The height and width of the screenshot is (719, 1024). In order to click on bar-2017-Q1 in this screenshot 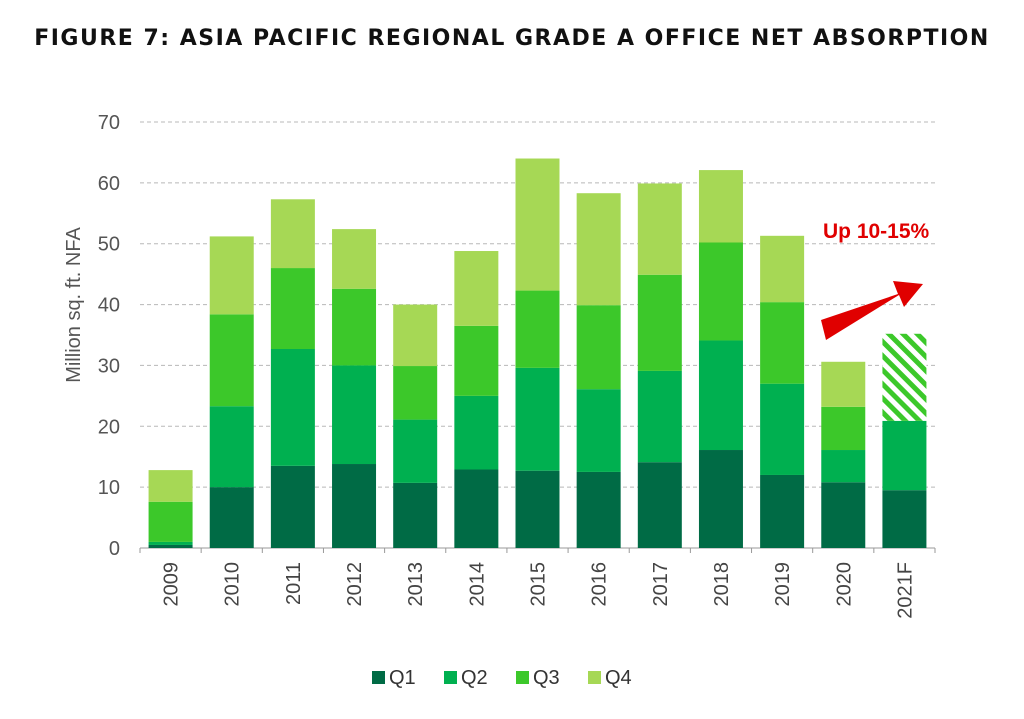, I will do `click(659, 505)`.